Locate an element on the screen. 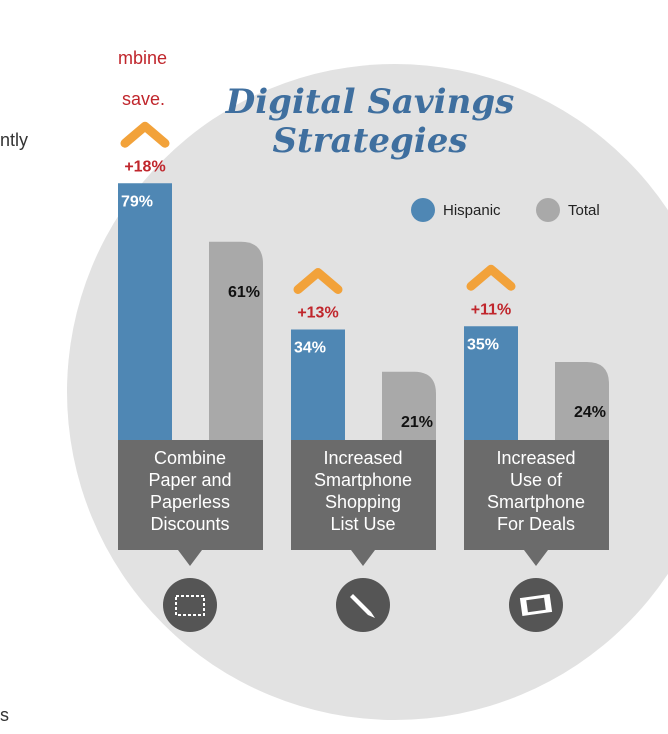  annotation: +18% is located at coordinates (144, 166).